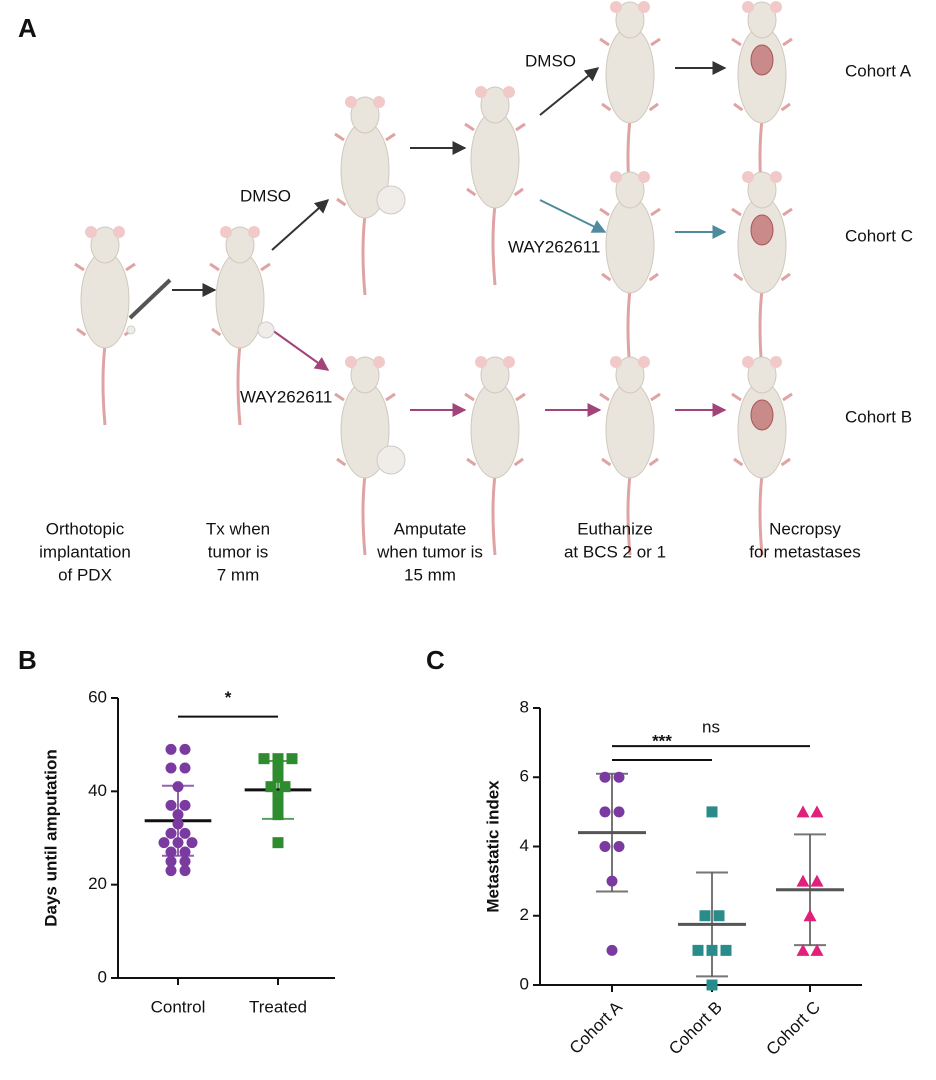 The height and width of the screenshot is (1080, 936). I want to click on step-label: when tumor is, so click(429, 551).